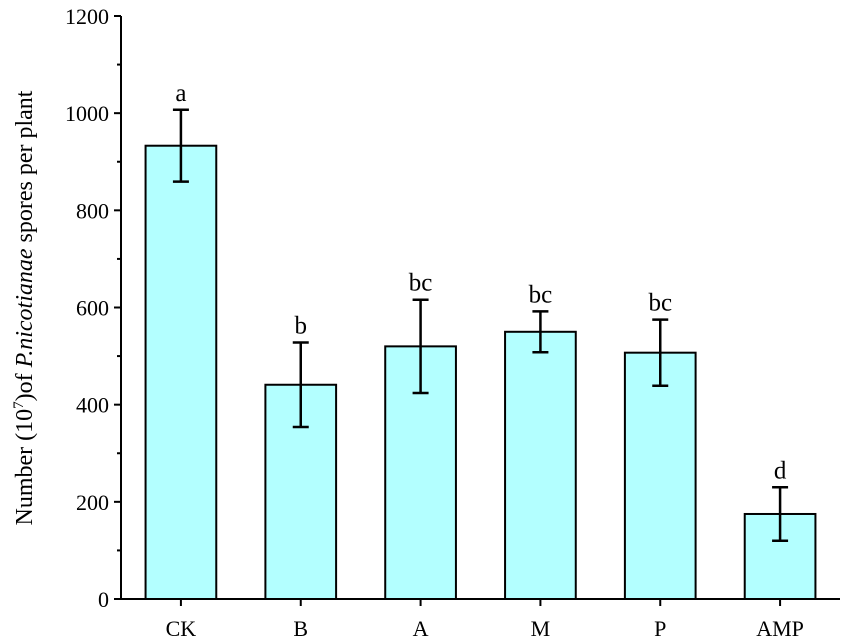 This screenshot has height=644, width=851. I want to click on x-tick-label-b: B, so click(300, 628).